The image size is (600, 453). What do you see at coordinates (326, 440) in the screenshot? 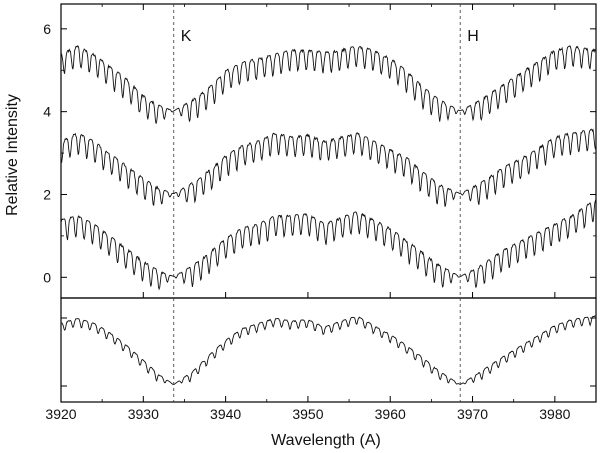
I see `x-axis-title: Wavelength (A)` at bounding box center [326, 440].